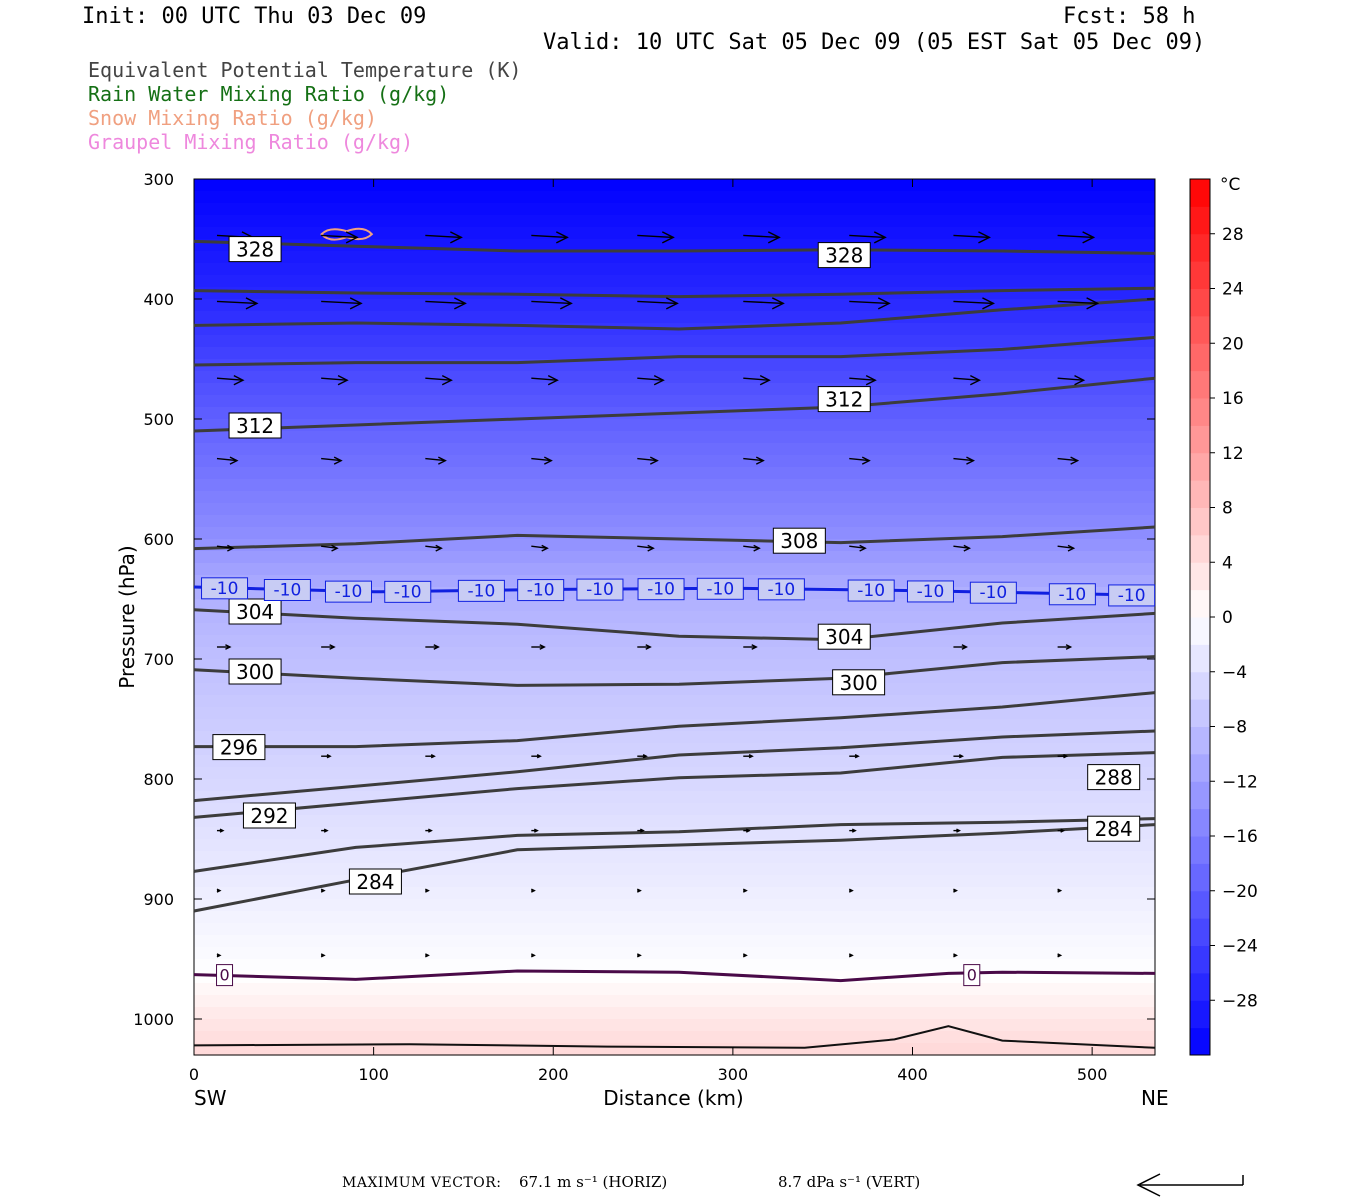 The width and height of the screenshot is (1350, 1200). I want to click on max-vector-horiz: 67.1 m s⁻¹ (HORIZ), so click(593, 1182).